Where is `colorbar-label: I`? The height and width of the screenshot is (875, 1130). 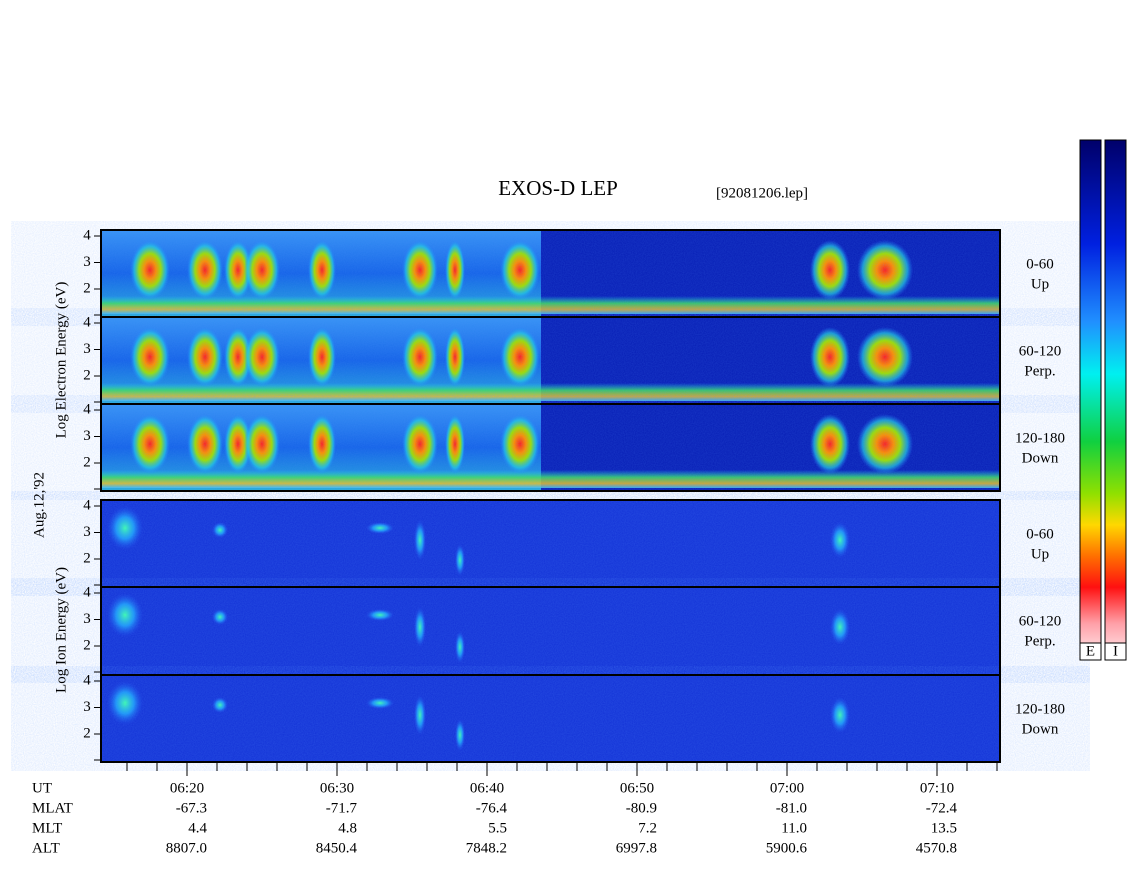 colorbar-label: I is located at coordinates (1115, 651).